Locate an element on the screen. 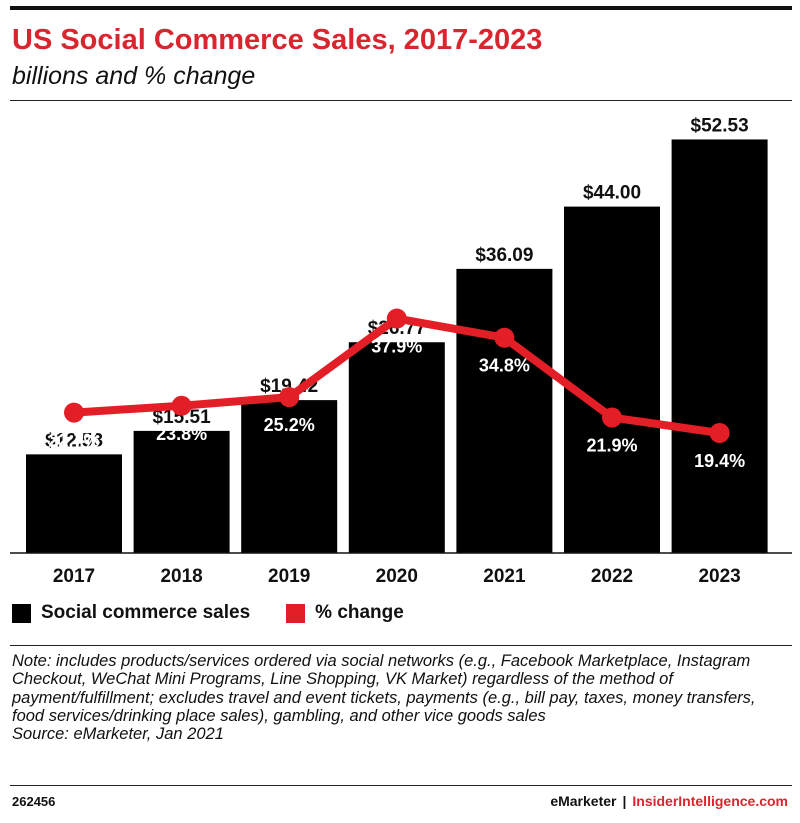 Image resolution: width=800 pixels, height=823 pixels. legend-label-change: % change is located at coordinates (359, 612).